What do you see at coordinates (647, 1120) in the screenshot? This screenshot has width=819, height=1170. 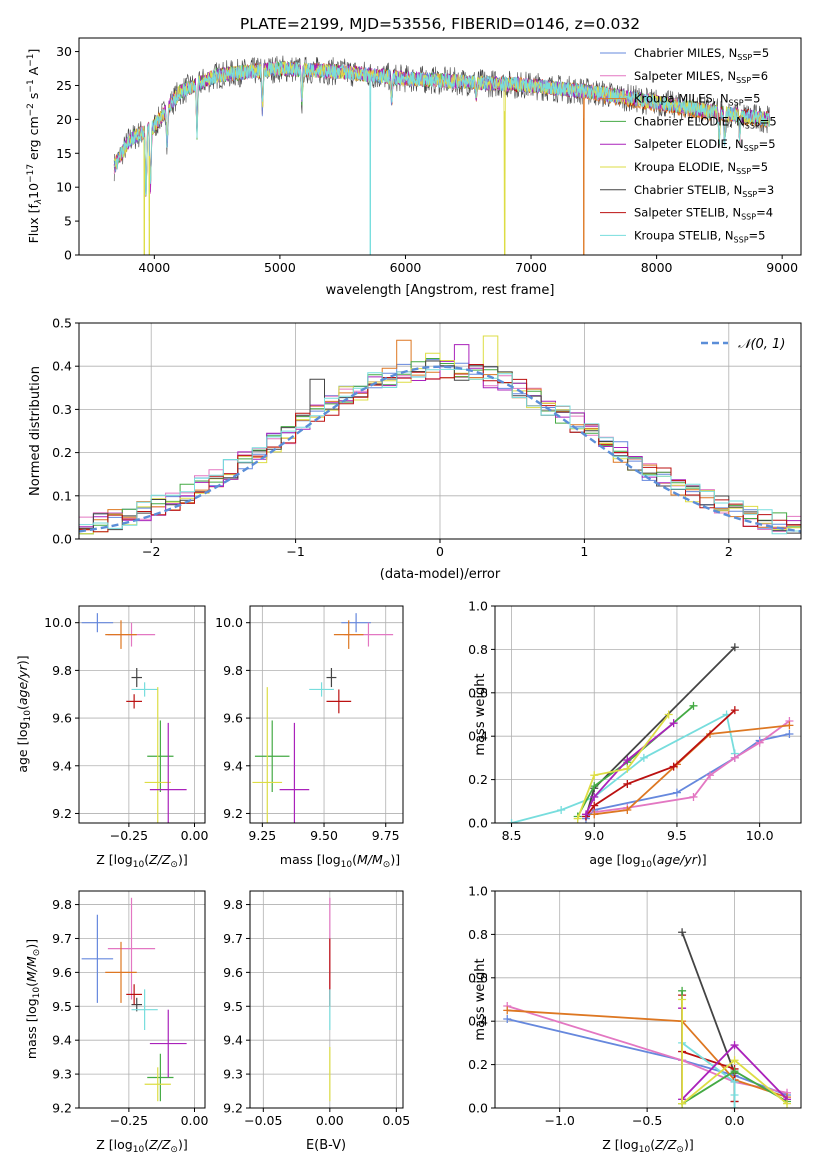 I see `x-tick-label: −0.5` at bounding box center [647, 1120].